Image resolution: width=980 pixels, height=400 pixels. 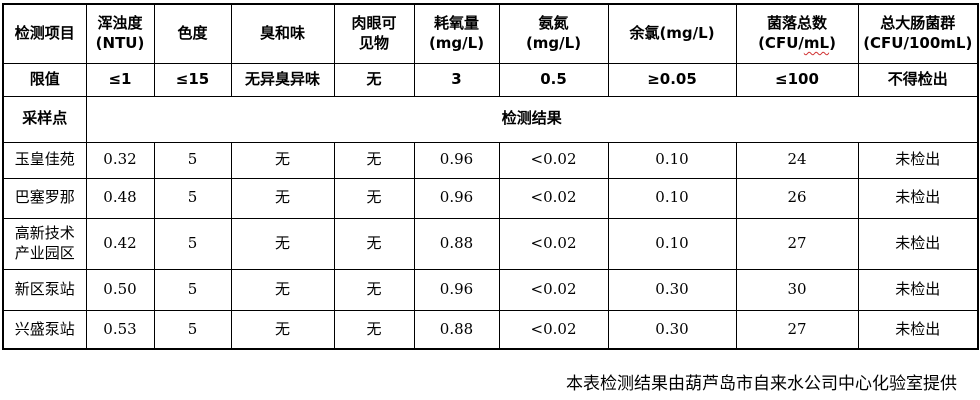 I want to click on test-result-merged-header: 检测结果, so click(x=532, y=119).